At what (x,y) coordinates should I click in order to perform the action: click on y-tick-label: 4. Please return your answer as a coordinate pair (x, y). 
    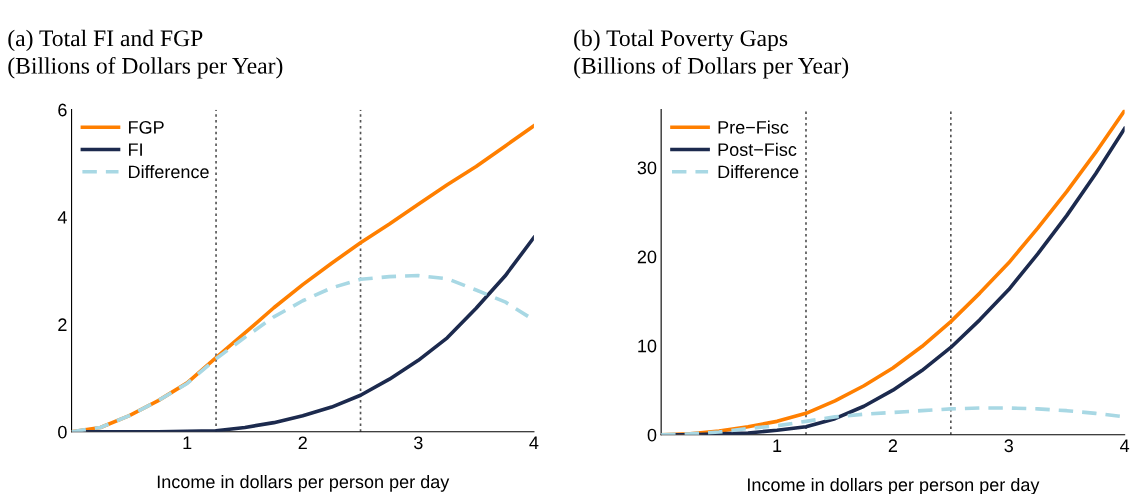
    Looking at the image, I should click on (62, 217).